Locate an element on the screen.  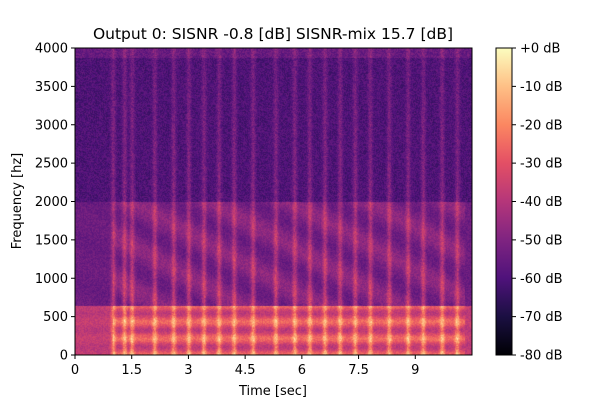
colorbar-tick-label: -20 dB is located at coordinates (541, 125).